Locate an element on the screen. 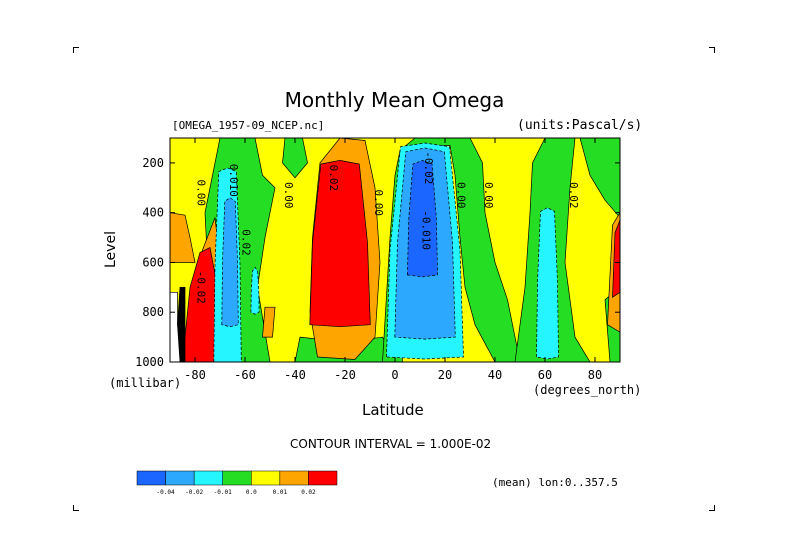 Image resolution: width=789 pixels, height=558 pixels. file-label: [OMEGA_1957-09_NCEP.nc] is located at coordinates (248, 125).